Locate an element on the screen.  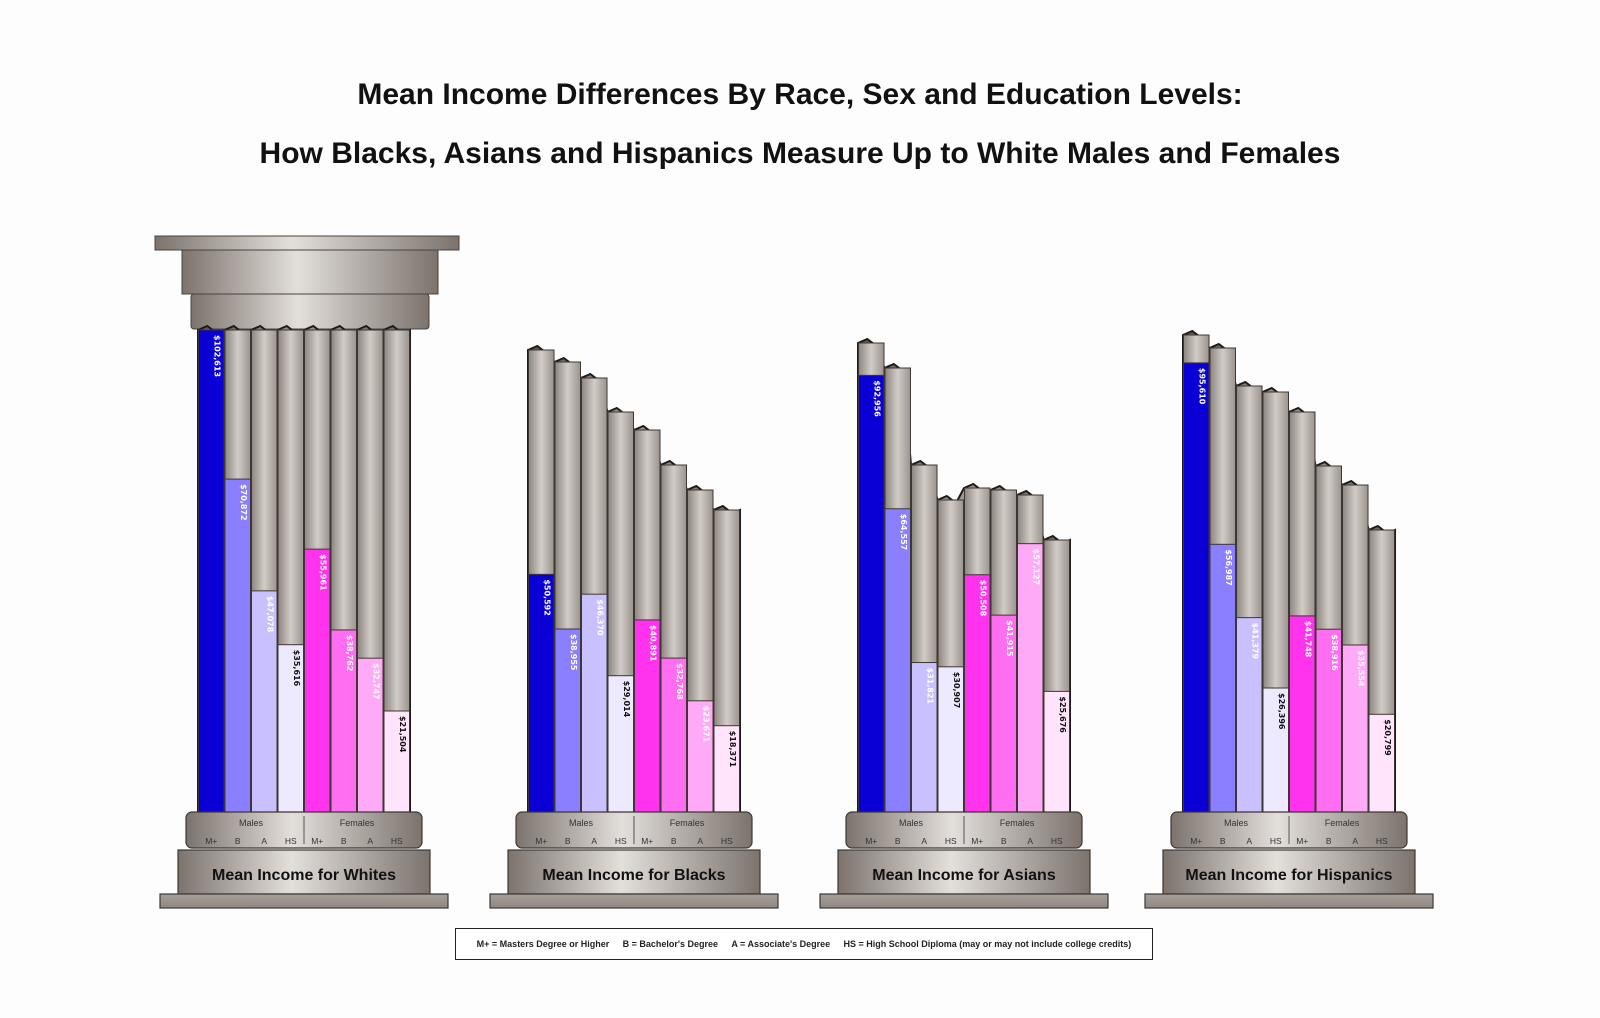
data-label: $26,396 is located at coordinates (1281, 711).